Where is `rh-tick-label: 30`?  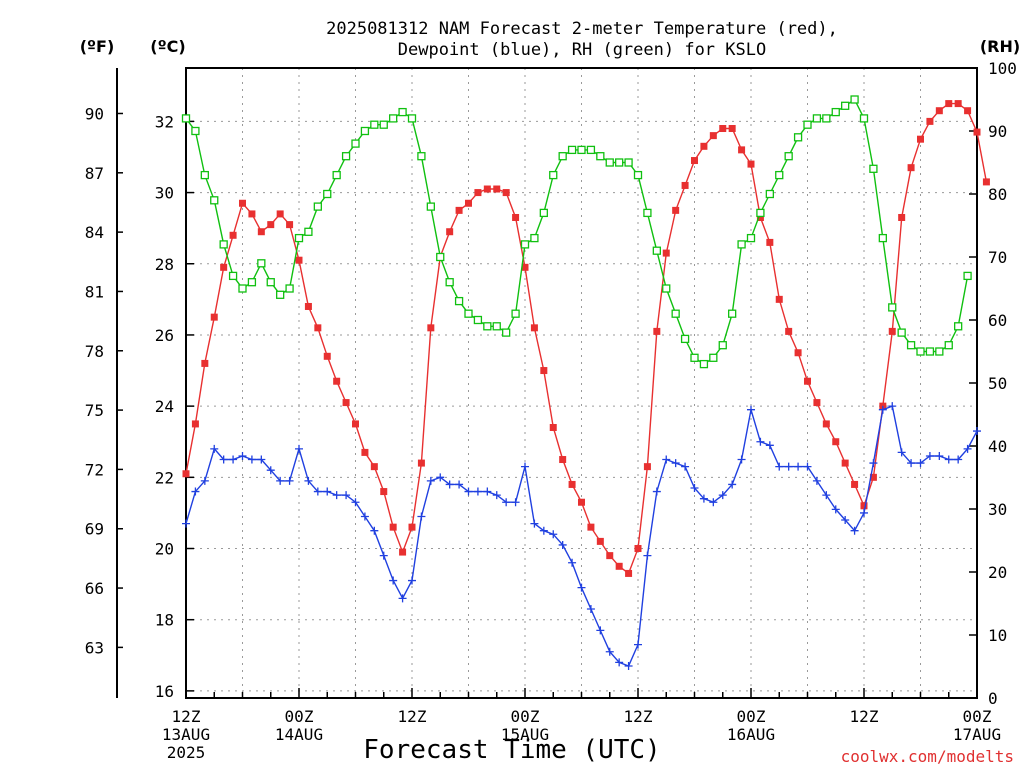 rh-tick-label: 30 is located at coordinates (997, 509).